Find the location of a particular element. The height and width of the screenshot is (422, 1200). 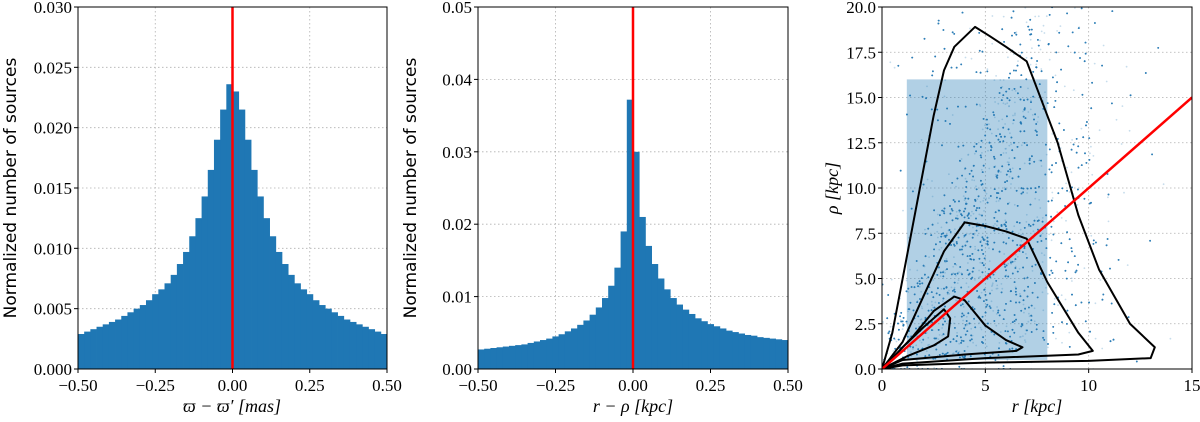

x-tick-label: −0.25 is located at coordinates (155, 385).